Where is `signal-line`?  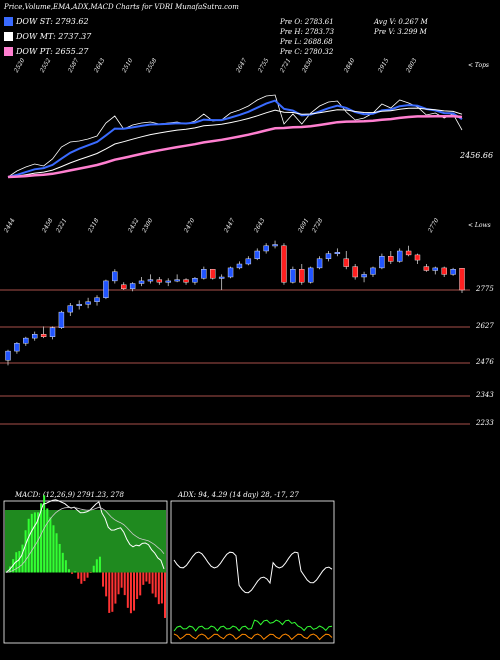
signal-line is located at coordinates (85, 539).